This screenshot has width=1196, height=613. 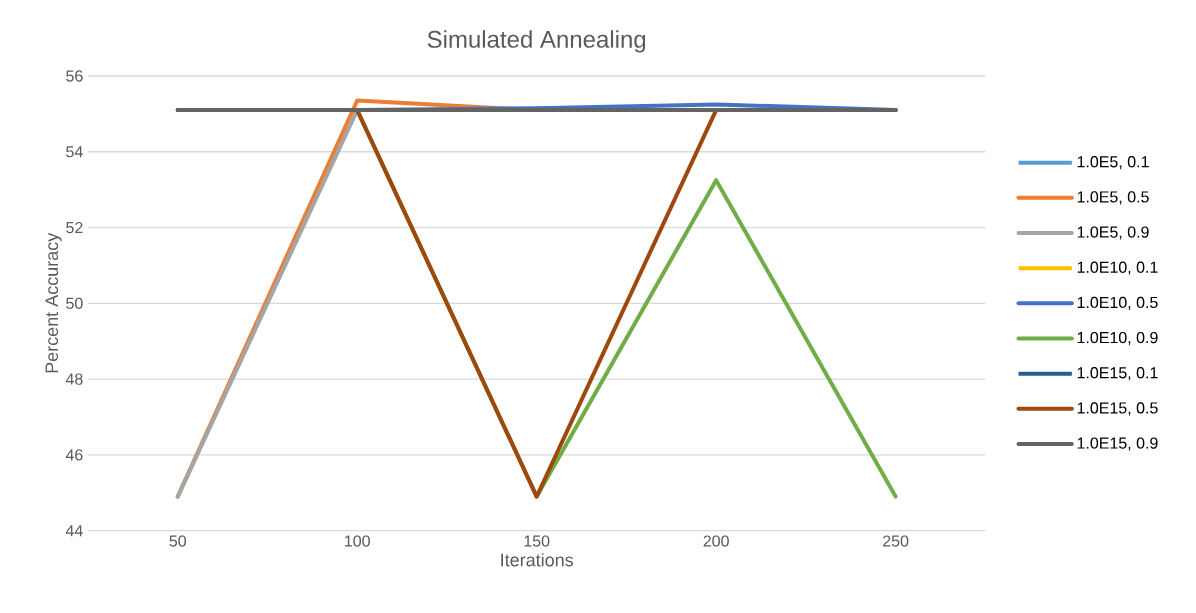 What do you see at coordinates (1113, 198) in the screenshot?
I see `legend-label: 1.0E5, 0.5` at bounding box center [1113, 198].